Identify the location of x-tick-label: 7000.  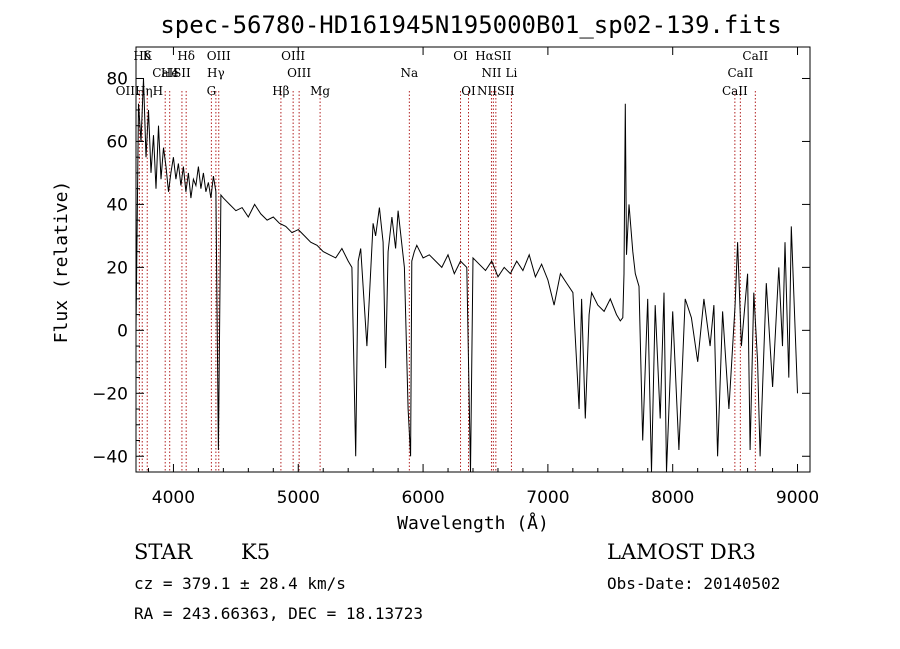
(547, 498).